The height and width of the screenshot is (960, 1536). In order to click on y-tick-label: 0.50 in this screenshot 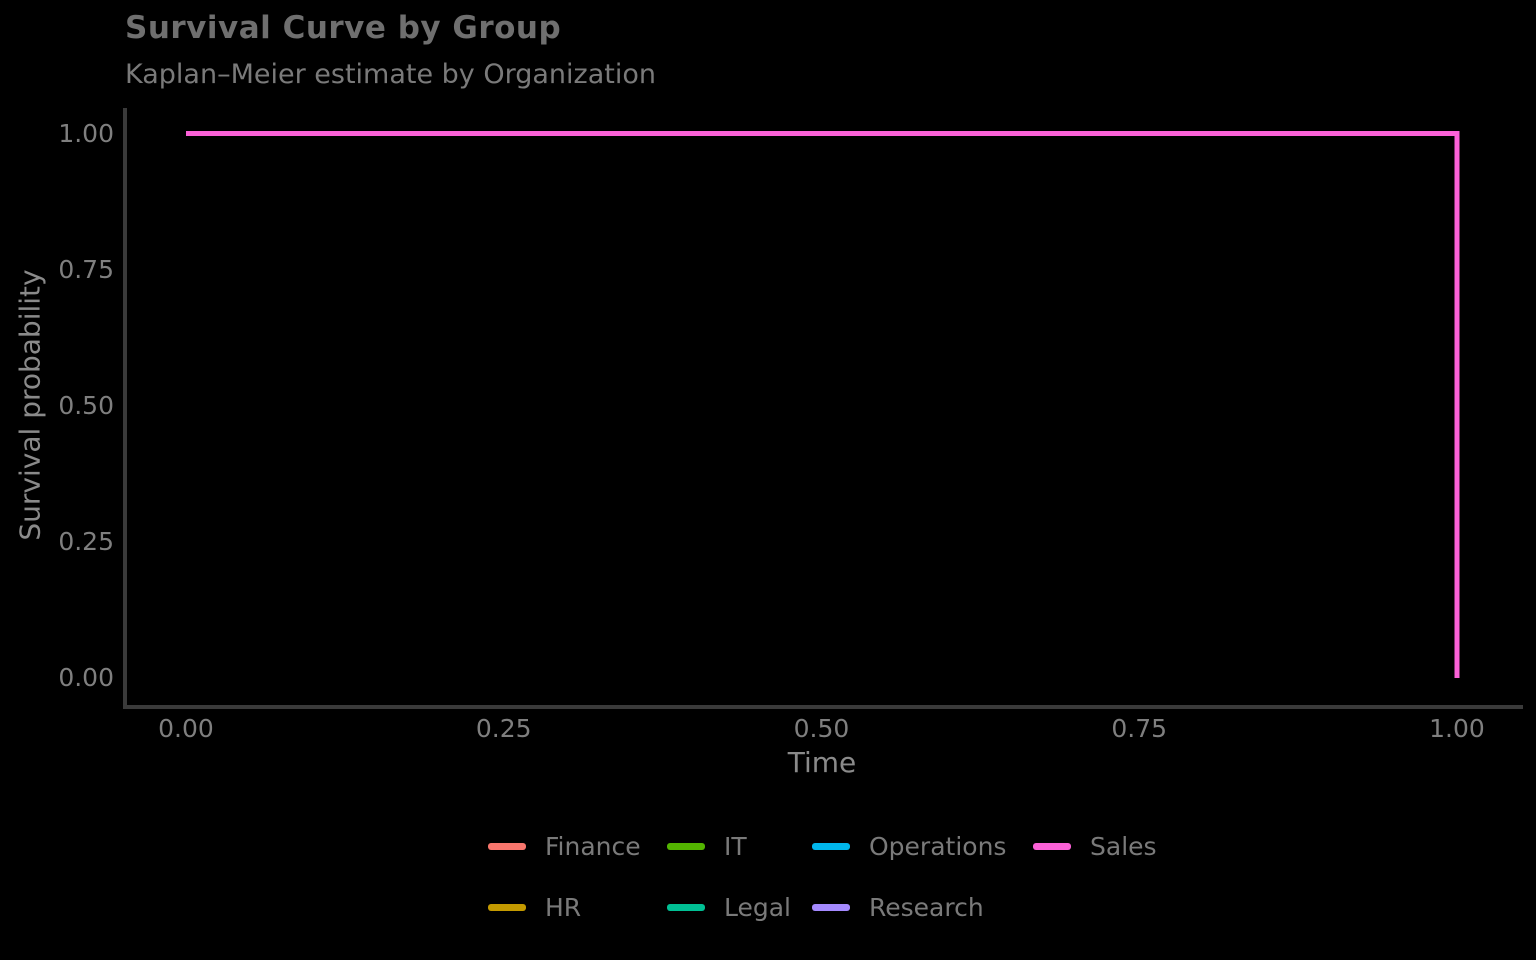, I will do `click(86, 405)`.